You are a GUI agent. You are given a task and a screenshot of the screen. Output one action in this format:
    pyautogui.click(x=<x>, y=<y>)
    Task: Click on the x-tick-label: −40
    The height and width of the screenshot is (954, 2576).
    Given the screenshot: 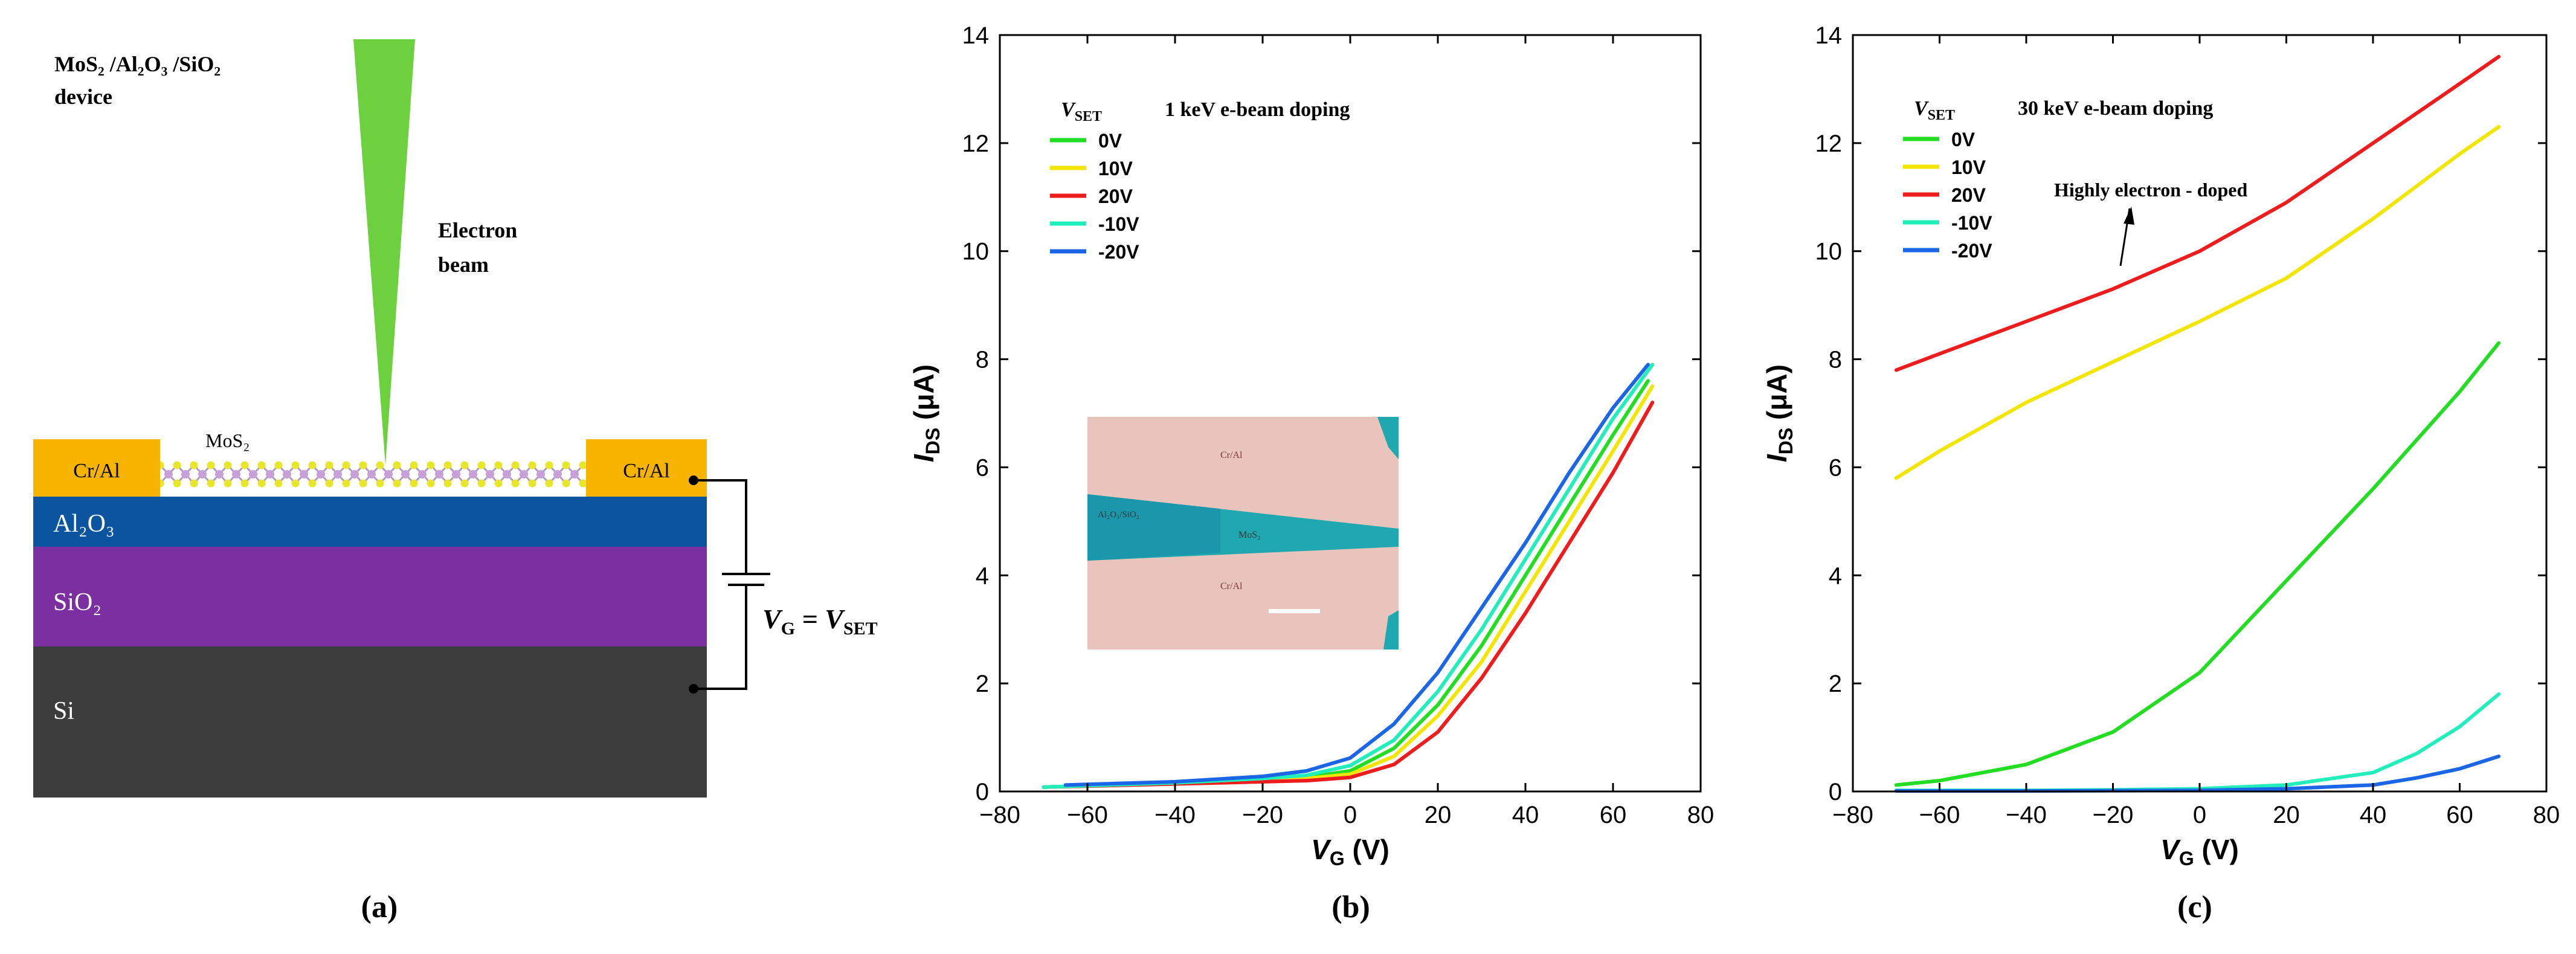 What is the action you would take?
    pyautogui.click(x=2026, y=815)
    